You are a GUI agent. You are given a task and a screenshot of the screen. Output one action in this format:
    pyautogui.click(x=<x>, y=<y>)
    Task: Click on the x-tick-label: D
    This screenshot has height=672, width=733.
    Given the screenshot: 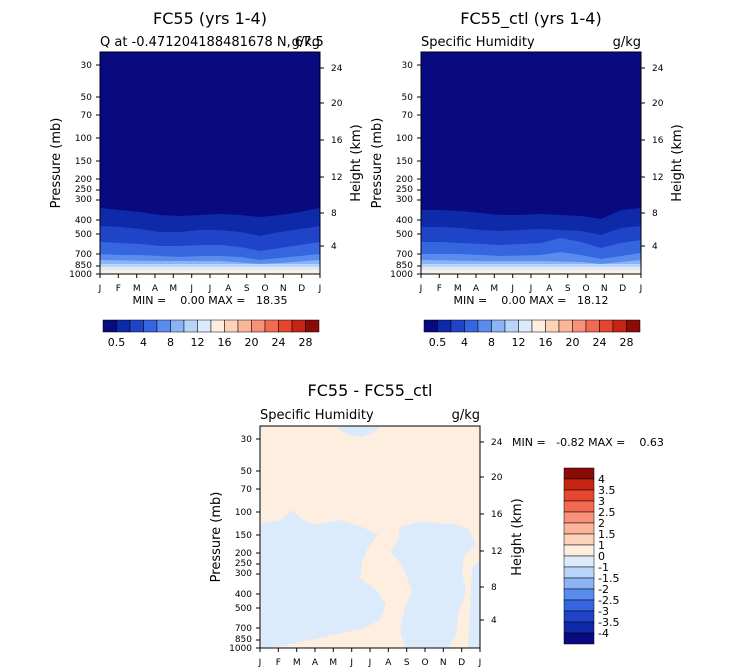 What is the action you would take?
    pyautogui.click(x=622, y=289)
    